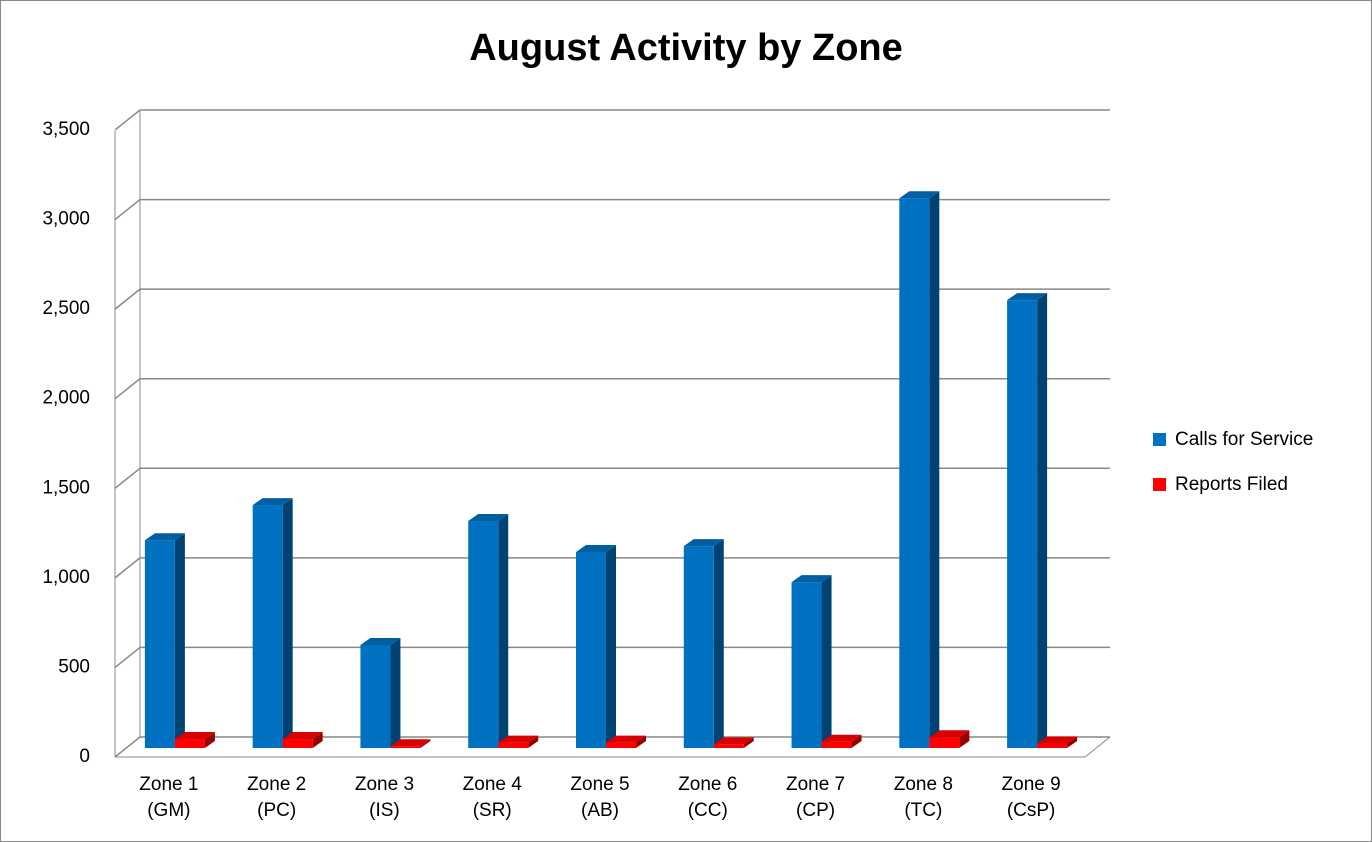 The image size is (1372, 842). What do you see at coordinates (66, 487) in the screenshot?
I see `y-tick-label: 1,500` at bounding box center [66, 487].